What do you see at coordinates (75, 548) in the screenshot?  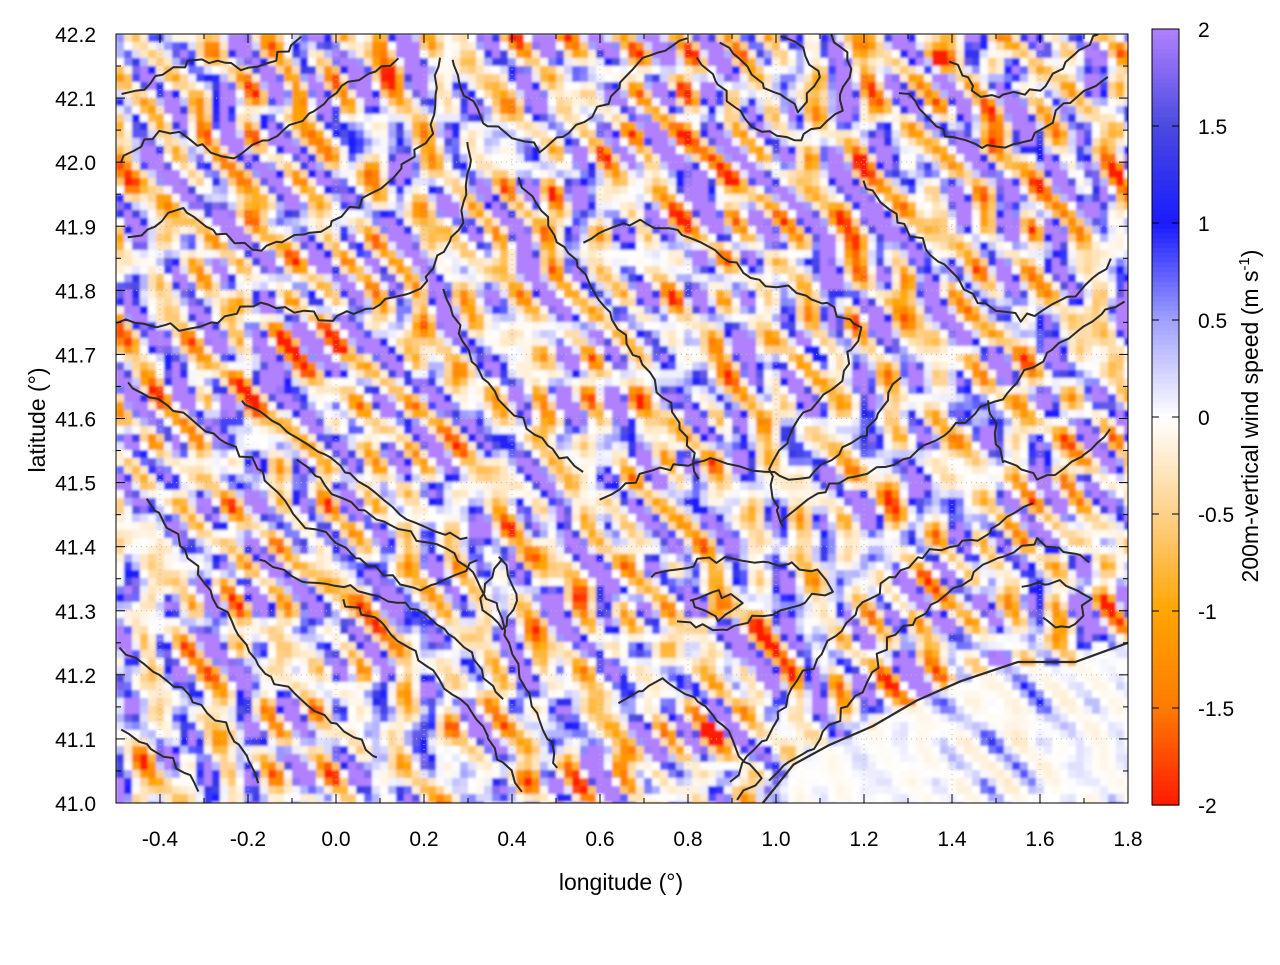 I see `y-tick-label: 41.4` at bounding box center [75, 548].